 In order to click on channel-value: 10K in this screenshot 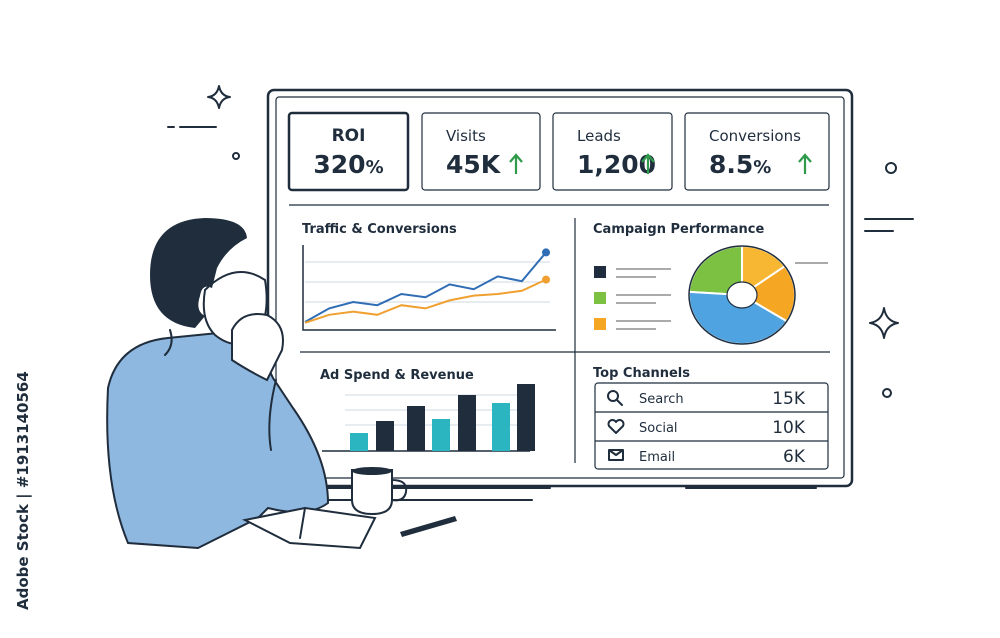, I will do `click(789, 428)`.